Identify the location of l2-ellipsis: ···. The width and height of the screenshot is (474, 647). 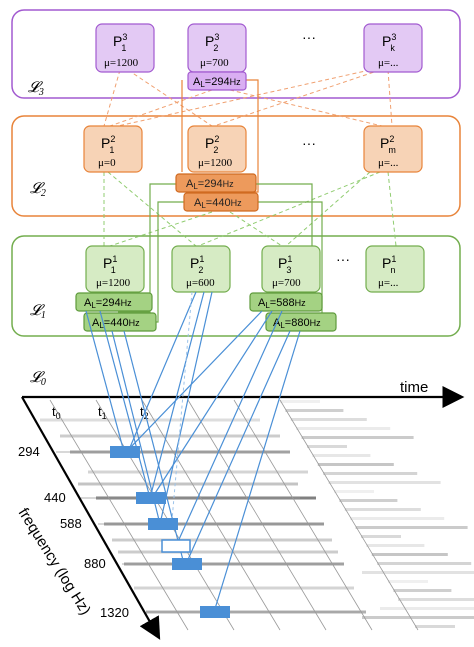
(309, 143).